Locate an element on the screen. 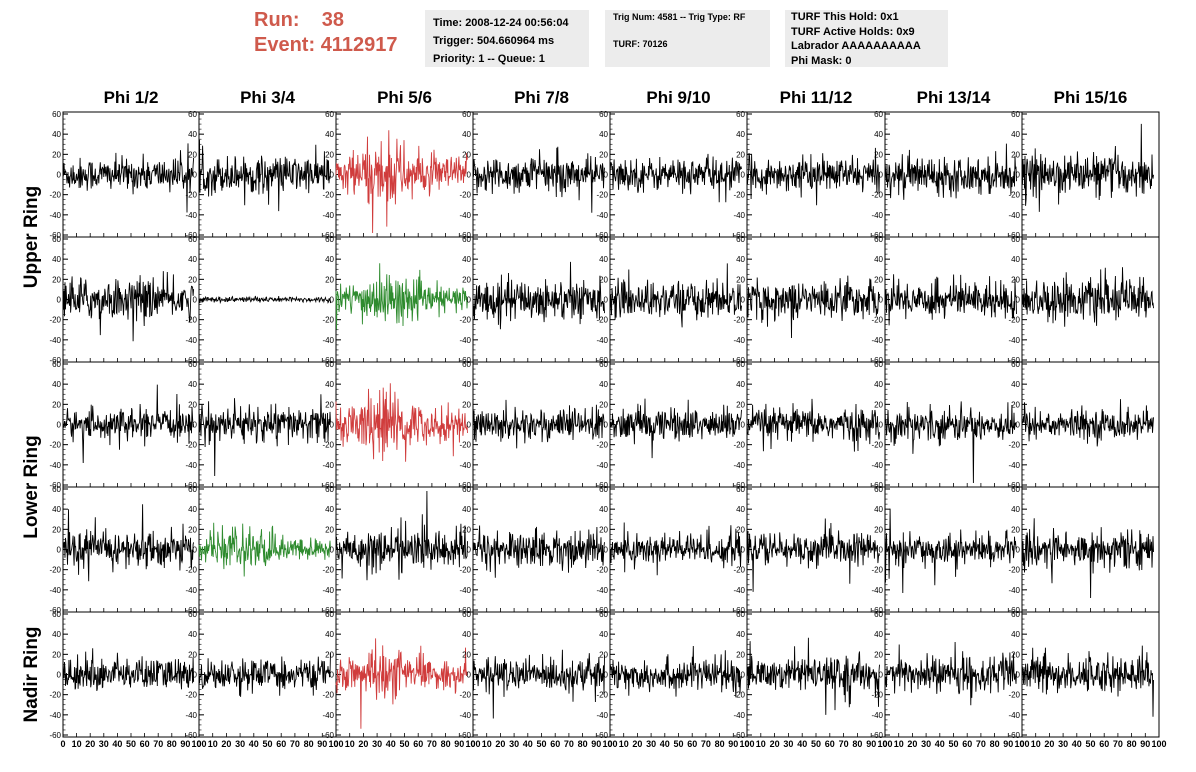 The height and width of the screenshot is (772, 1196). y-tick-label-r3-c3: -20 is located at coordinates (328, 445).